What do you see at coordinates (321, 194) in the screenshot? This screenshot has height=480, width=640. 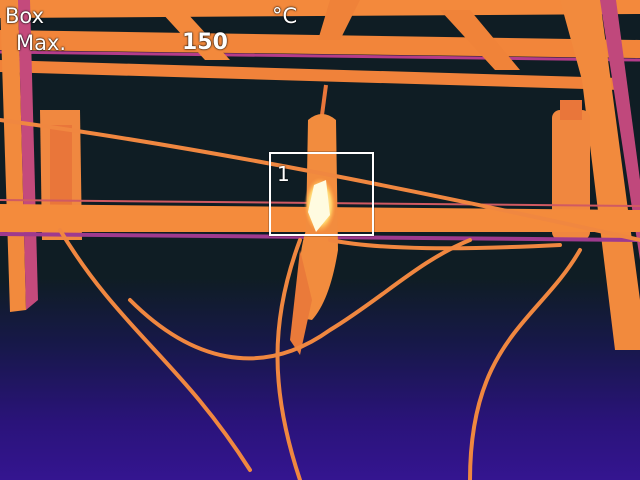 I see `measurement-box: 1` at bounding box center [321, 194].